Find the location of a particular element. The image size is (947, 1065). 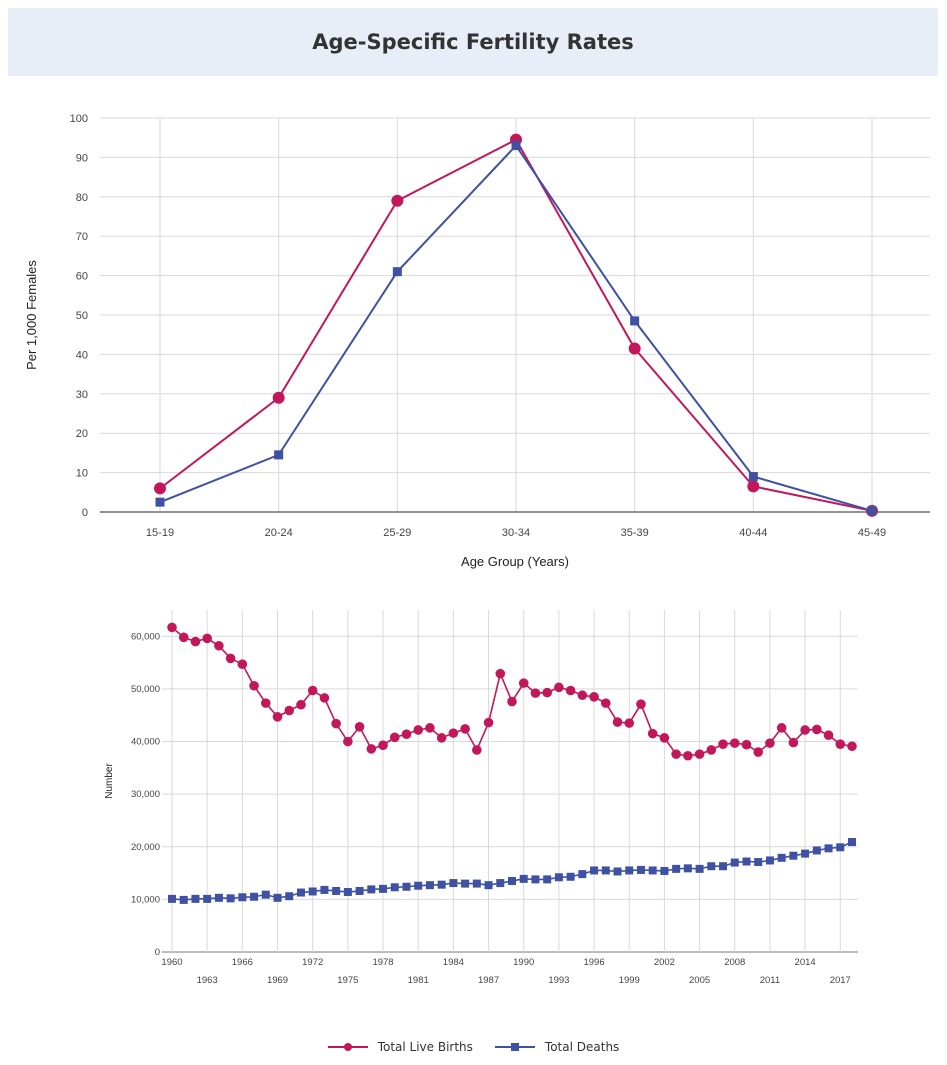

y-tick-label: 50,000 is located at coordinates (145, 689).